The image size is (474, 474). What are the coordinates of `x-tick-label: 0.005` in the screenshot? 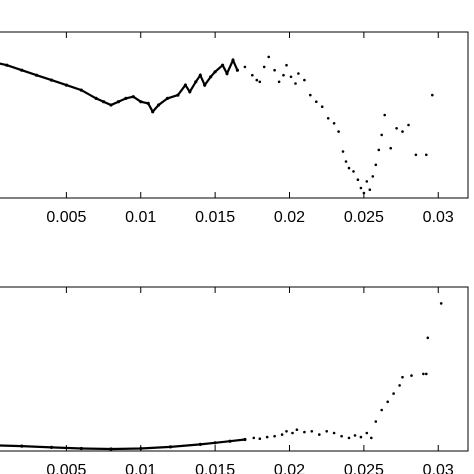 It's located at (66, 217).